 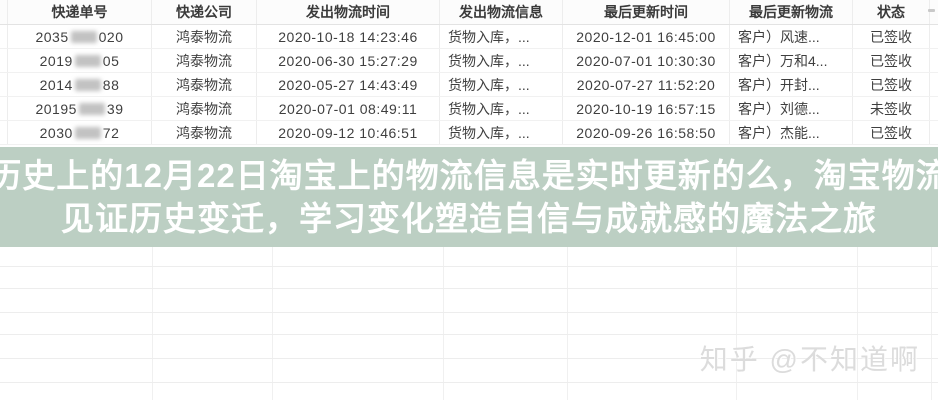 What do you see at coordinates (791, 12) in the screenshot?
I see `header-update-info: 最后更新物流` at bounding box center [791, 12].